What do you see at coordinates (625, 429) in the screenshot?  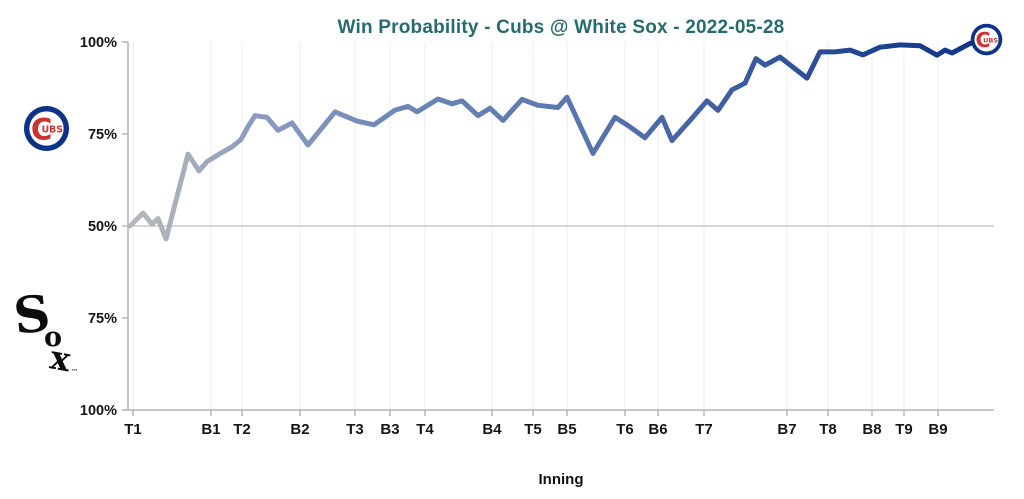 I see `x-tick-label: T6` at bounding box center [625, 429].